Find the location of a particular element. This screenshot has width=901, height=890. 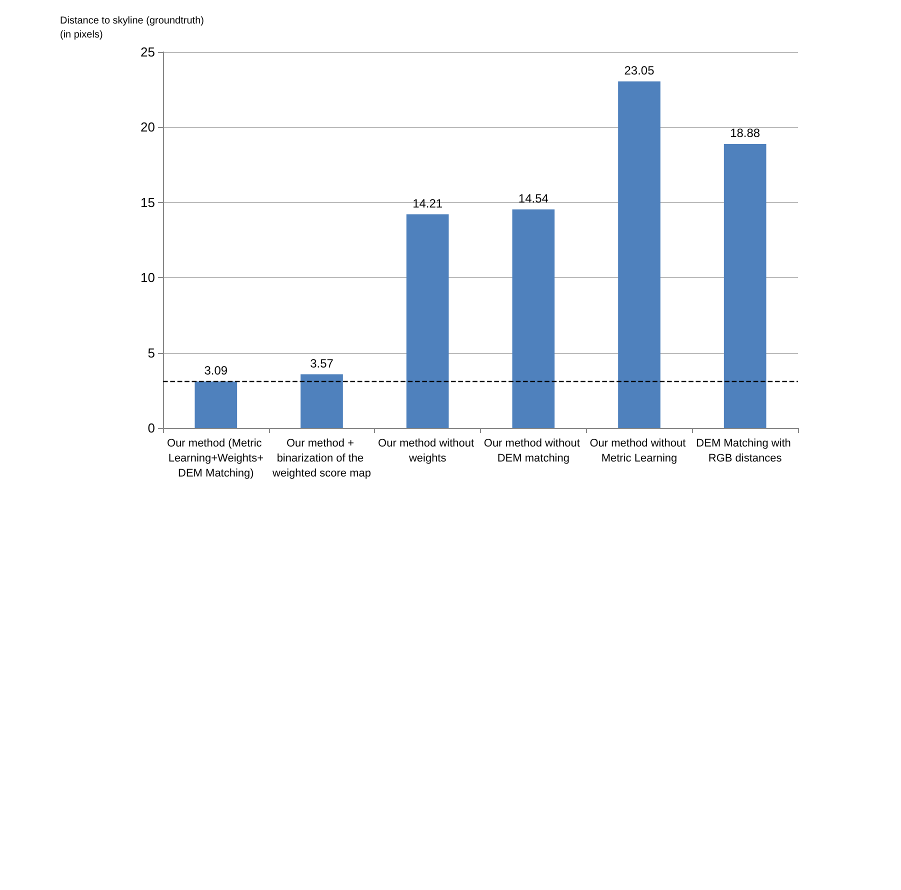

x-tick-label: Our method without Metric Learning is located at coordinates (639, 451).